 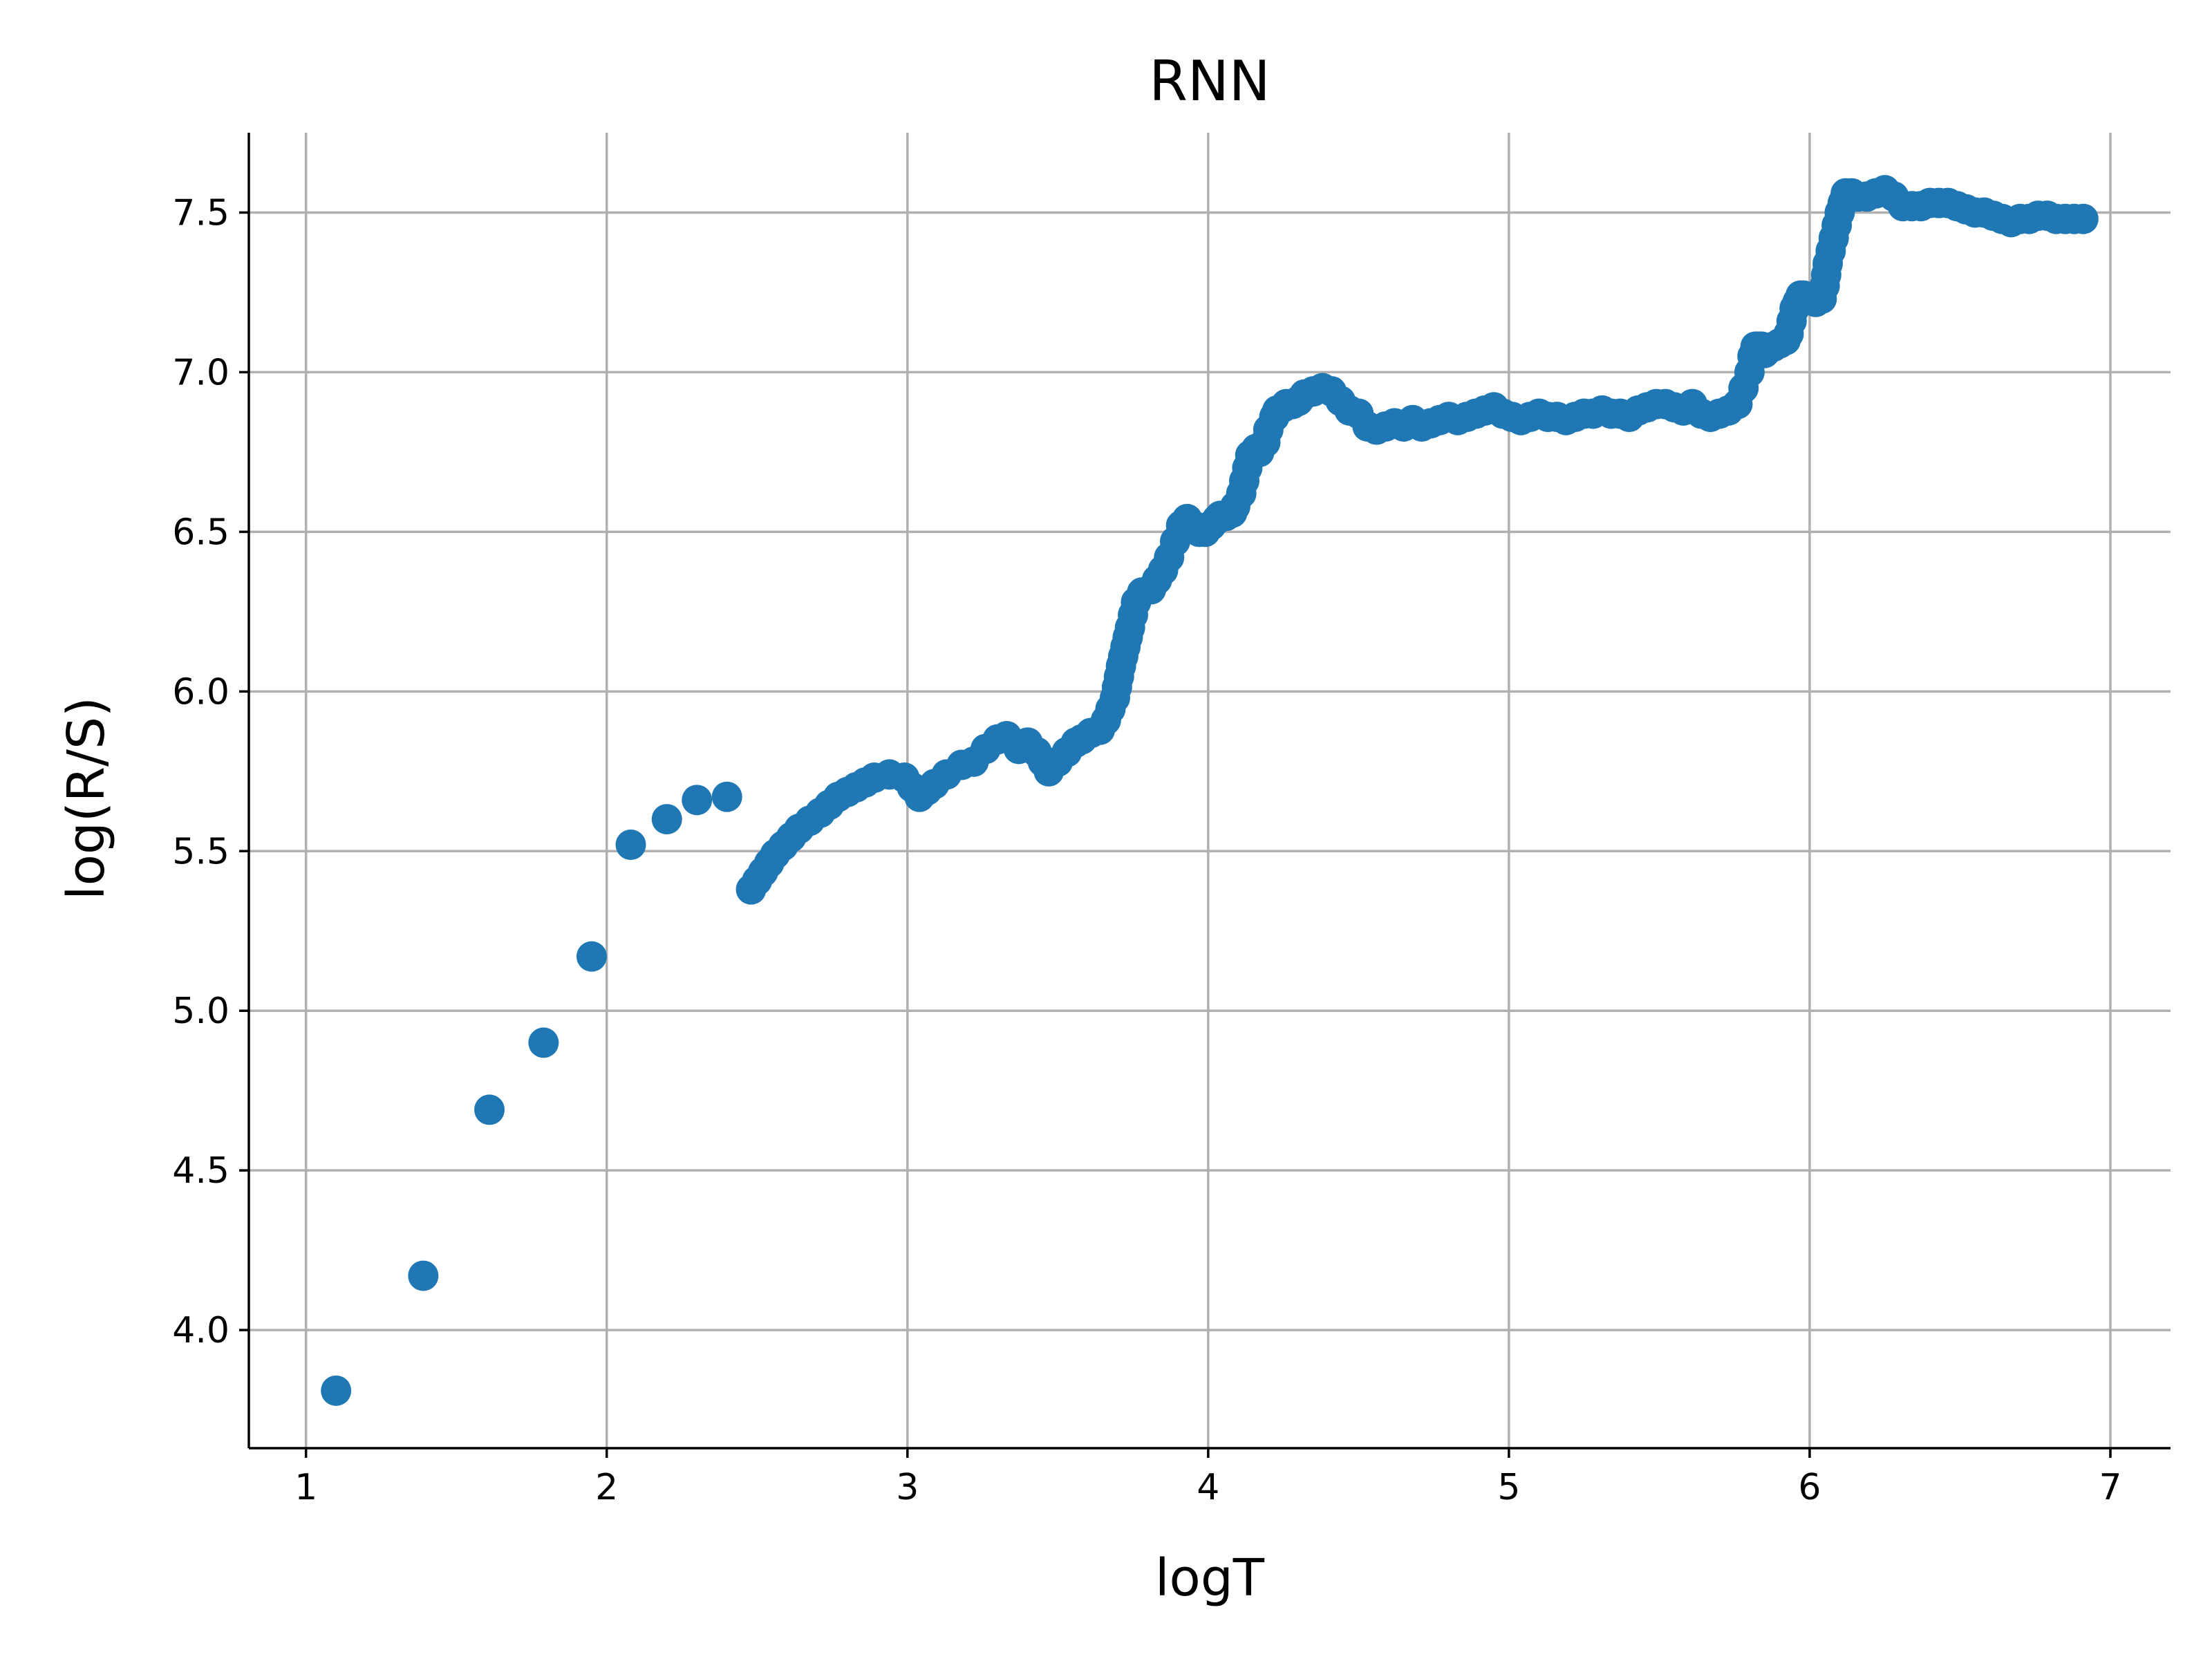 What do you see at coordinates (1210, 1578) in the screenshot?
I see `x-axis-label: logT` at bounding box center [1210, 1578].